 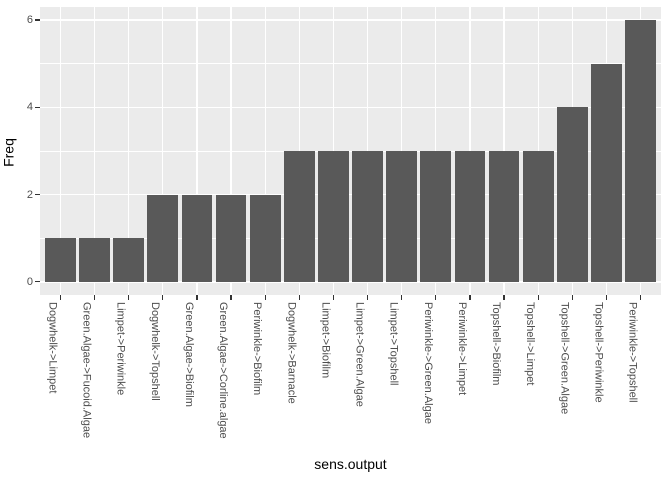 What do you see at coordinates (632, 352) in the screenshot?
I see `x-tick-label: Periwinkle->Topshell` at bounding box center [632, 352].